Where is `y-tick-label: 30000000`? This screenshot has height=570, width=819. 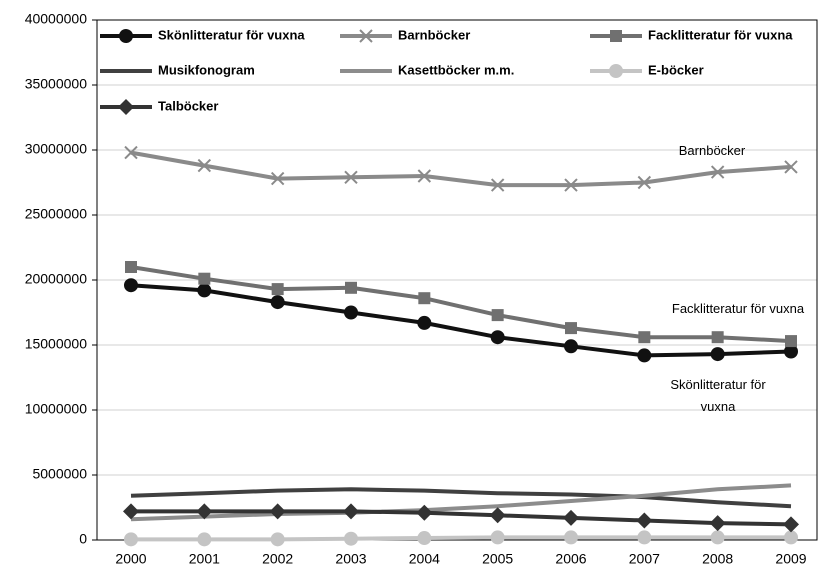
y-tick-label: 30000000 is located at coordinates (56, 149).